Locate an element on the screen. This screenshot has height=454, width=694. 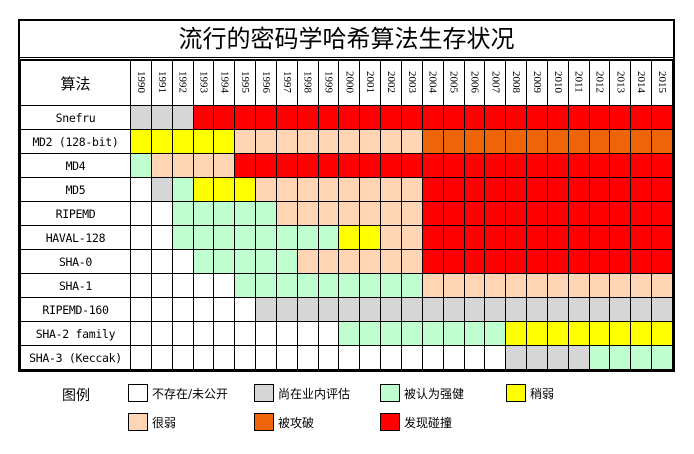
year-label: 2014 is located at coordinates (641, 81).